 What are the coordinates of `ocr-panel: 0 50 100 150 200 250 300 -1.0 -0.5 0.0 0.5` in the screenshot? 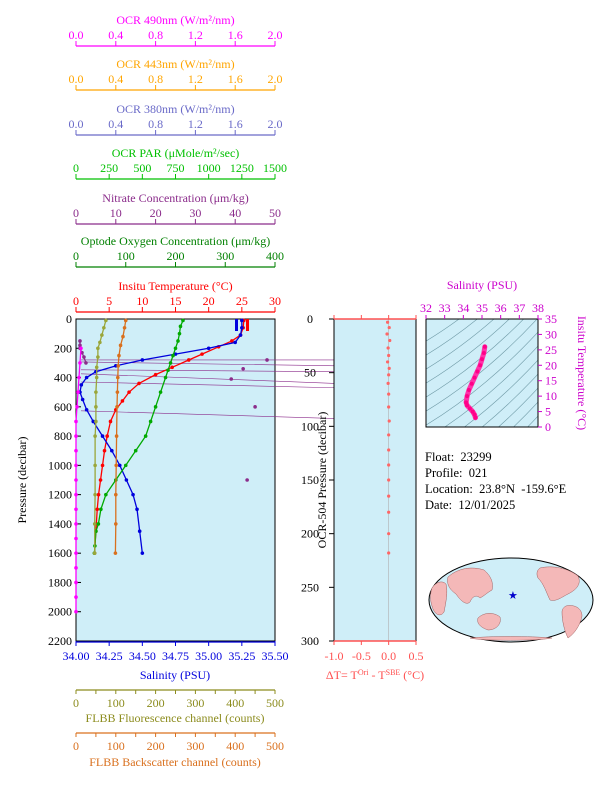 It's located at (362, 487).